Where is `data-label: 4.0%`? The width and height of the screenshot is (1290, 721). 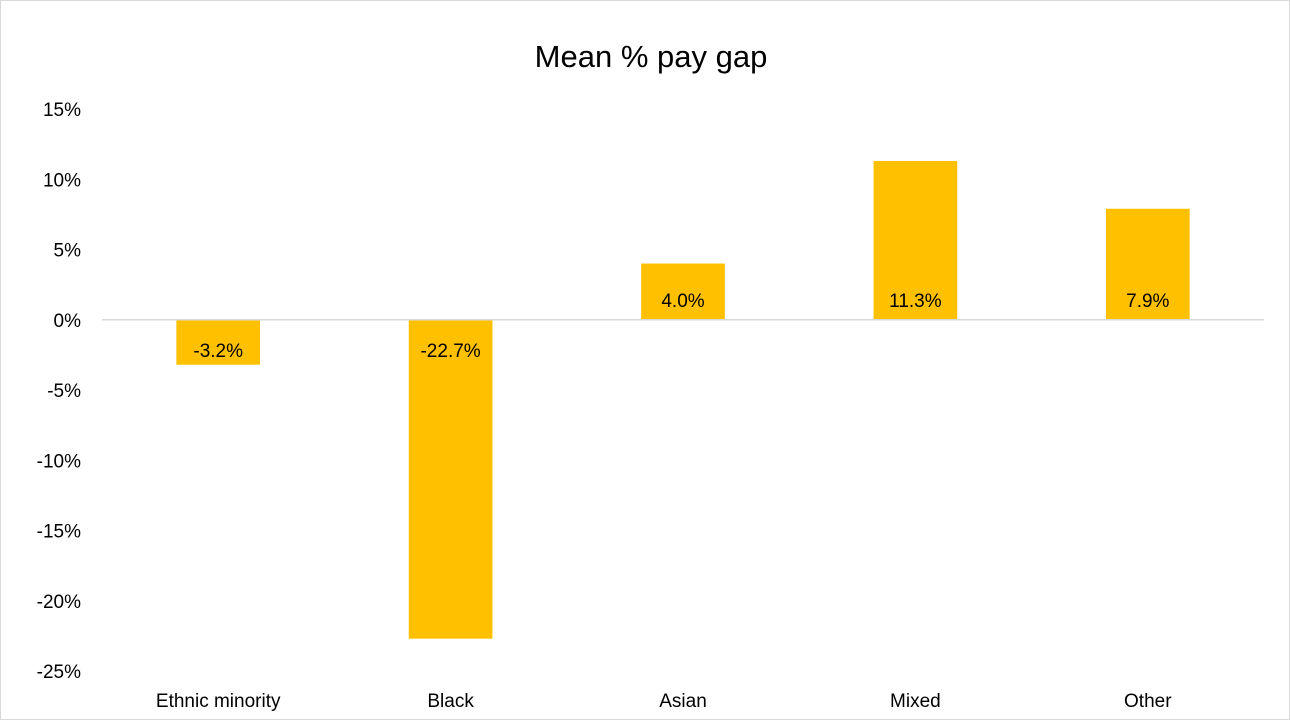
data-label: 4.0% is located at coordinates (682, 301).